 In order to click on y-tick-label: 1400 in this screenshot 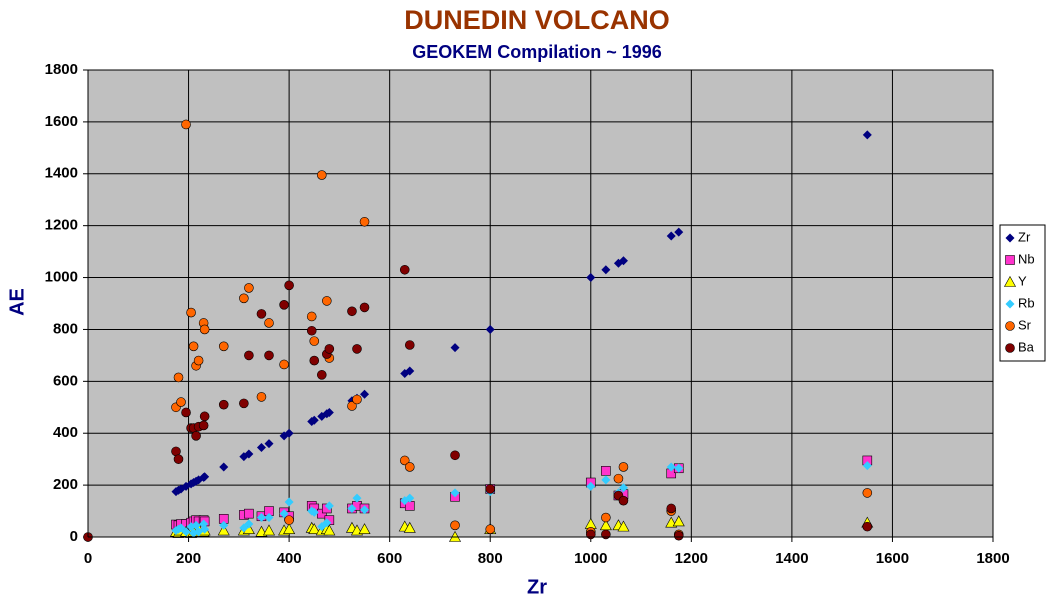, I will do `click(61, 173)`.